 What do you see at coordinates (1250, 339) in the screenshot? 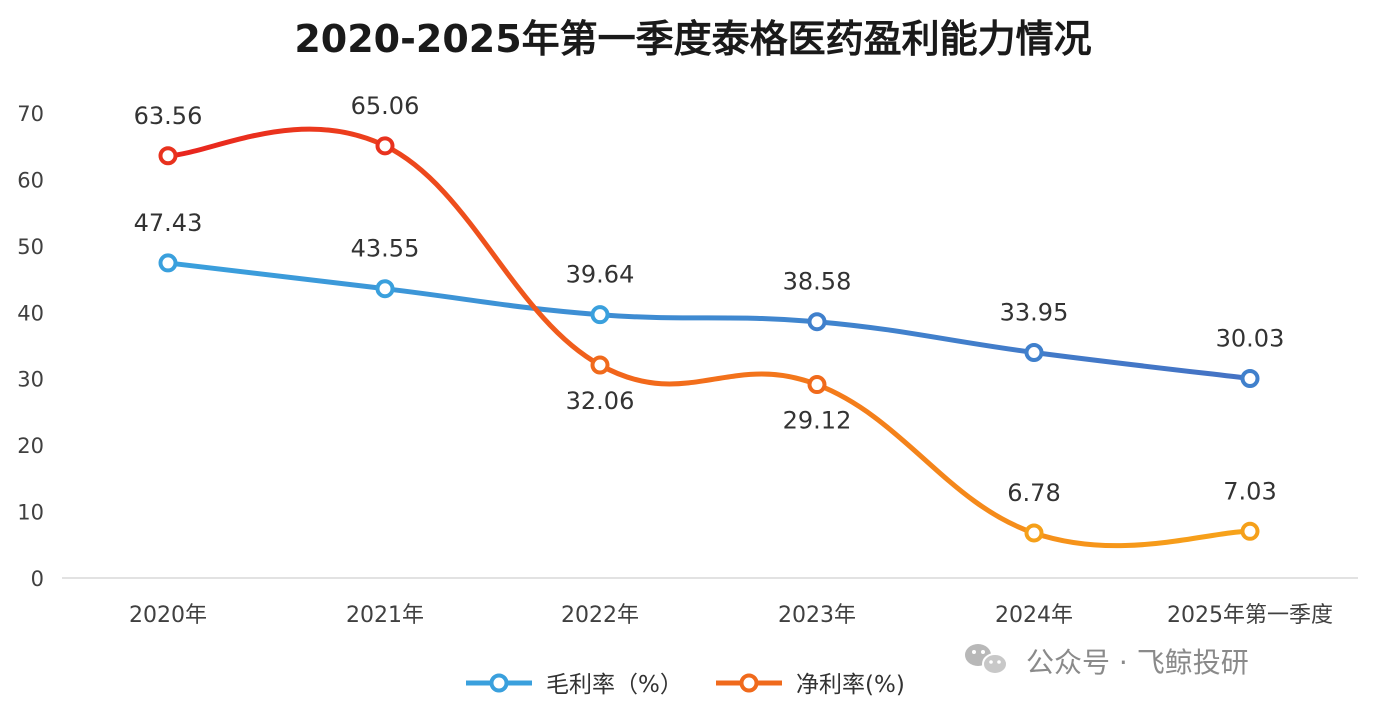
I see `data-label: 30.03` at bounding box center [1250, 339].